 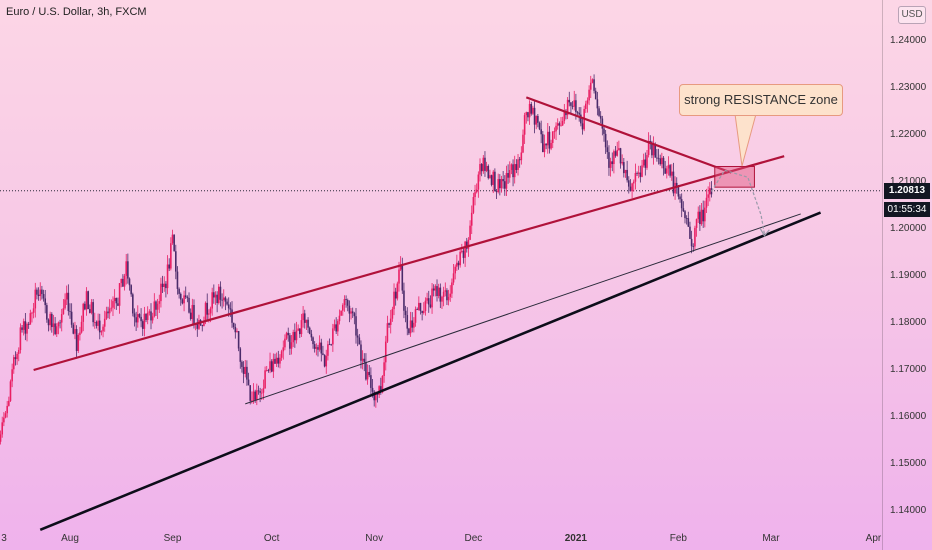 I want to click on currency-badge: USD, so click(x=912, y=15).